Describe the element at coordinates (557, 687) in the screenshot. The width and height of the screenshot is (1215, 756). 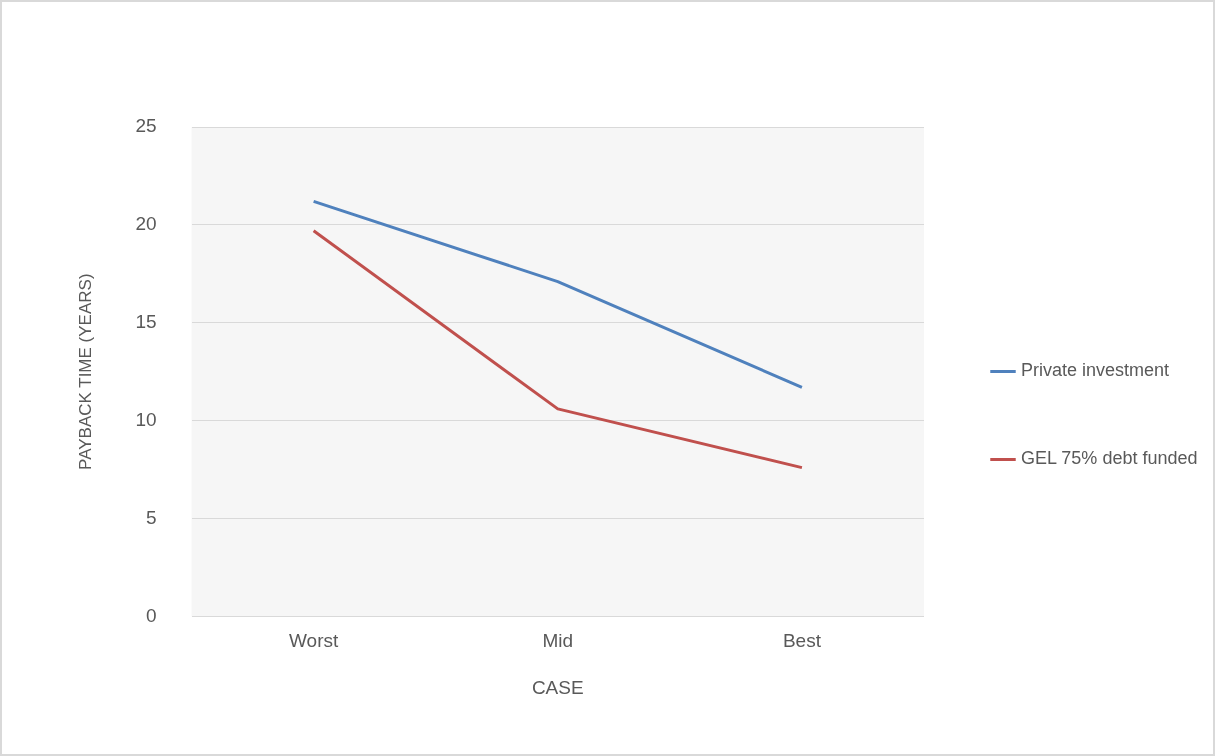
I see `x-axis-title: CASE` at that location.